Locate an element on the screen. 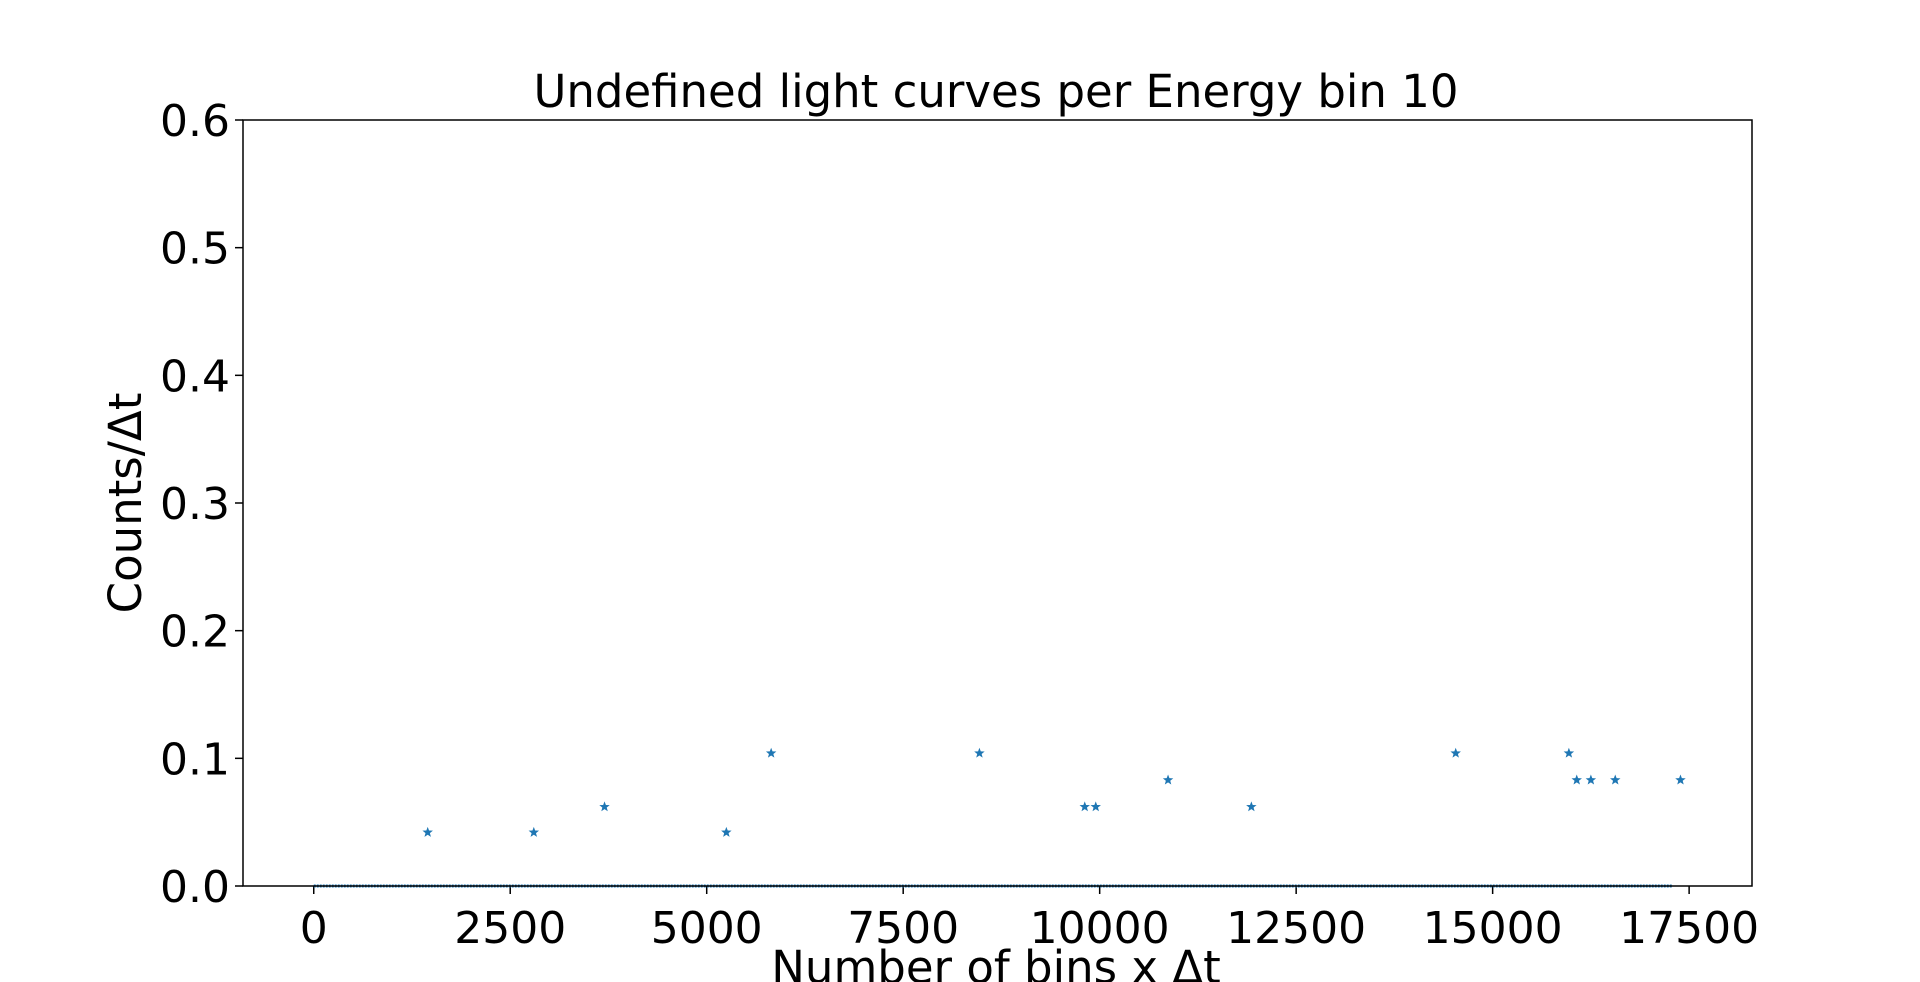 Image resolution: width=1920 pixels, height=982 pixels. x-tick-label: 17500 is located at coordinates (1689, 928).